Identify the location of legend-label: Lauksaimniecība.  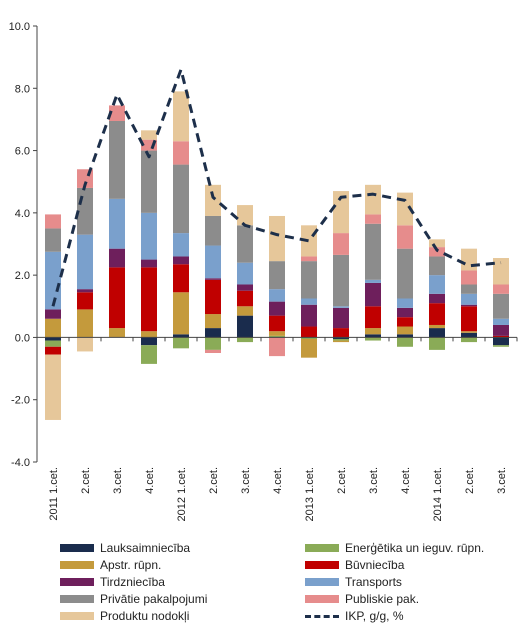
(145, 548).